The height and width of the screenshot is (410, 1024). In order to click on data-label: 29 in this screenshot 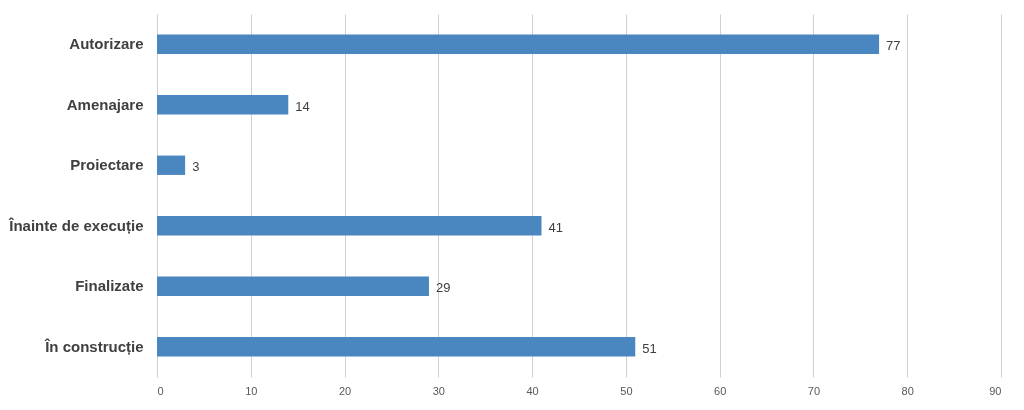, I will do `click(443, 288)`.